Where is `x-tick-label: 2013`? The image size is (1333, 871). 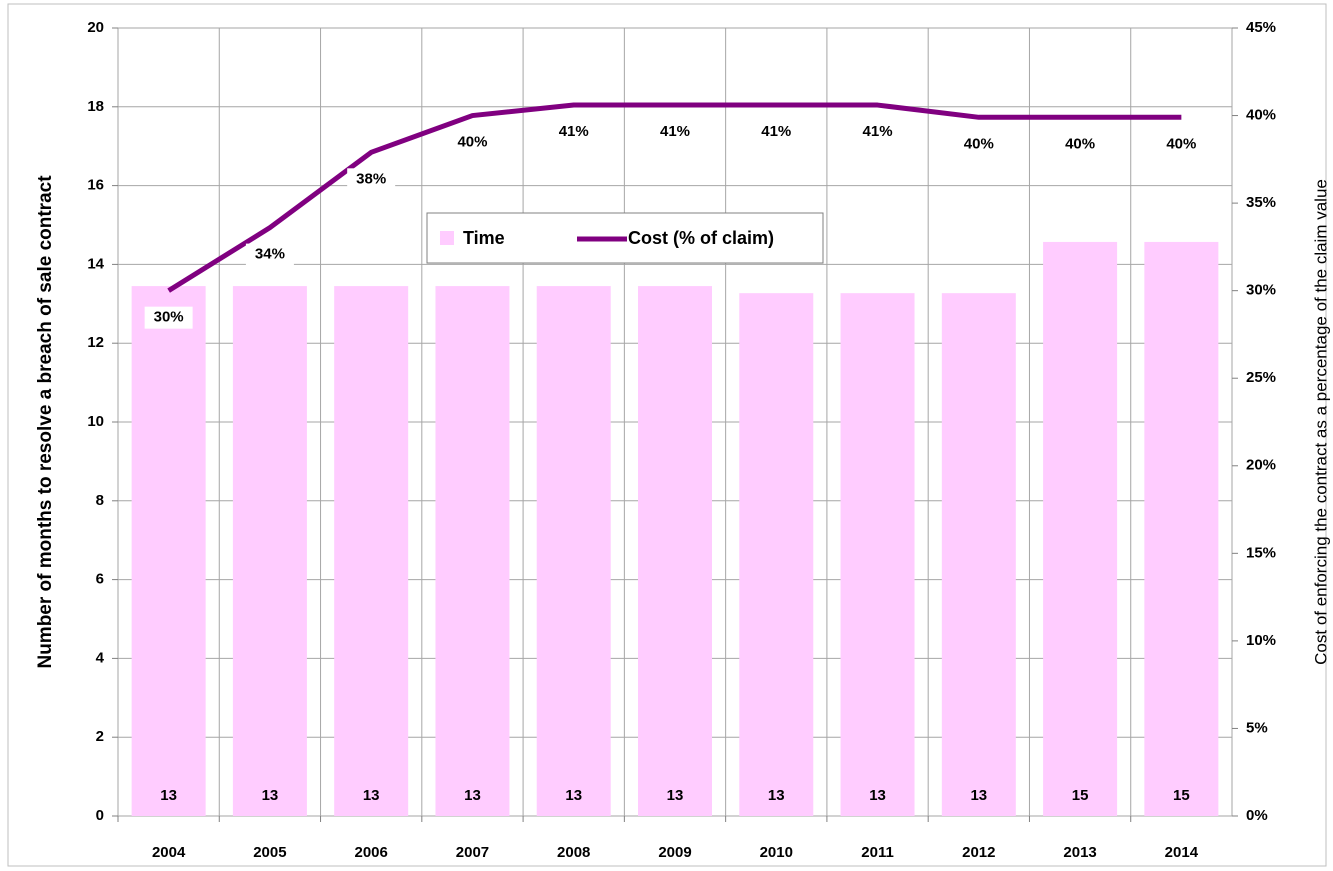 x-tick-label: 2013 is located at coordinates (1079, 852).